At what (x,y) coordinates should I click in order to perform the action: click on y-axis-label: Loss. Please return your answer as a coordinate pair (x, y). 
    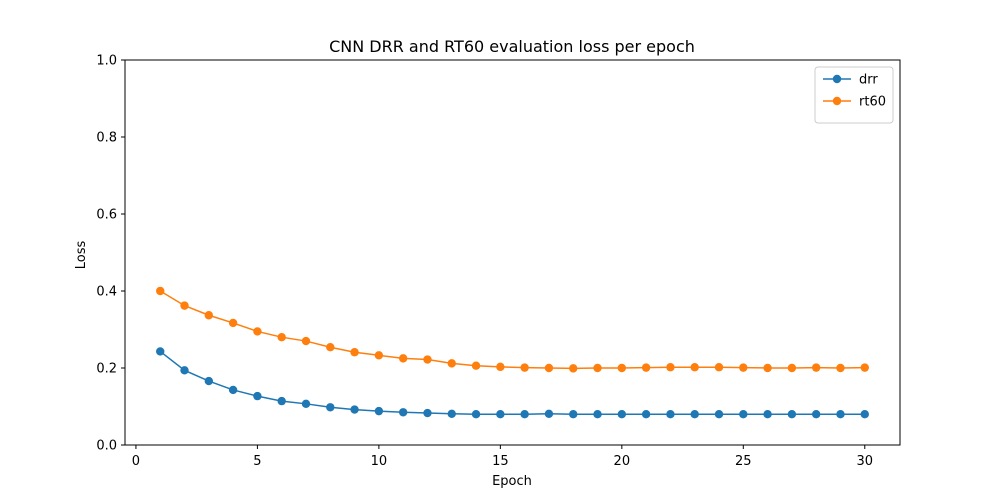
    Looking at the image, I should click on (81, 255).